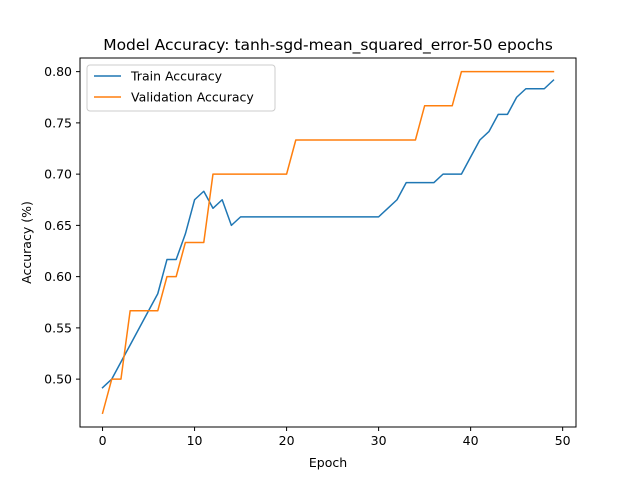  I want to click on legend-box, so click(181, 88).